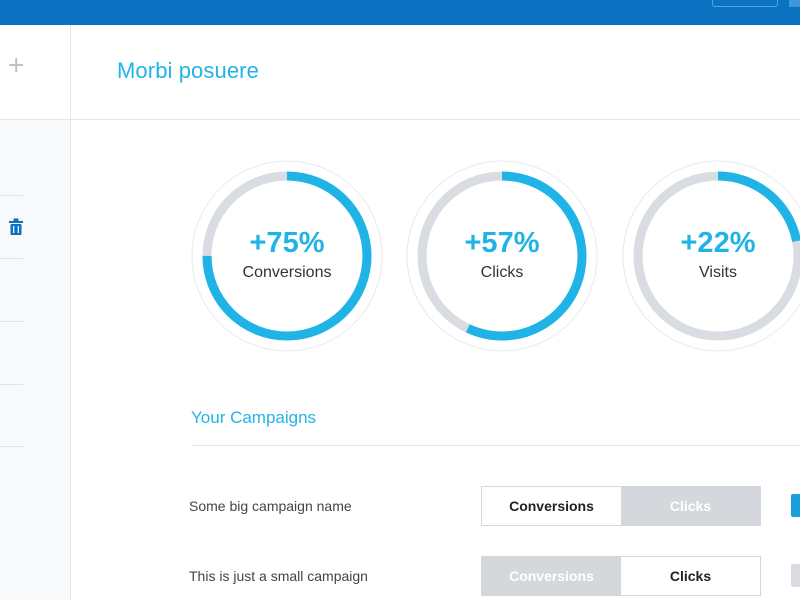 The height and width of the screenshot is (600, 800). I want to click on page-header: Morbi posuere, so click(435, 72).